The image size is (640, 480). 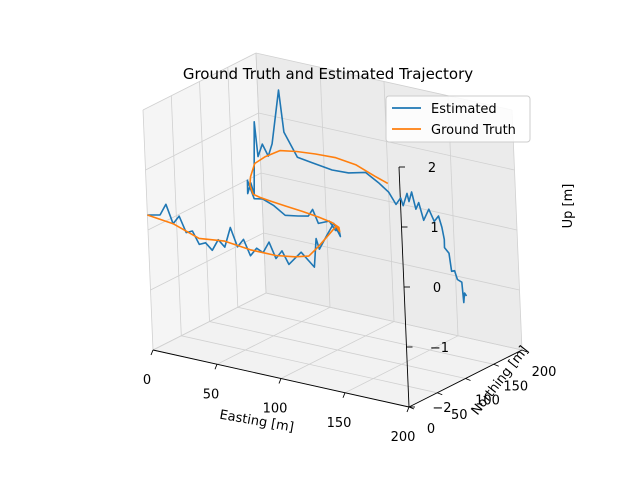 What do you see at coordinates (473, 130) in the screenshot?
I see `legend-label-ground-truth: Ground Truth` at bounding box center [473, 130].